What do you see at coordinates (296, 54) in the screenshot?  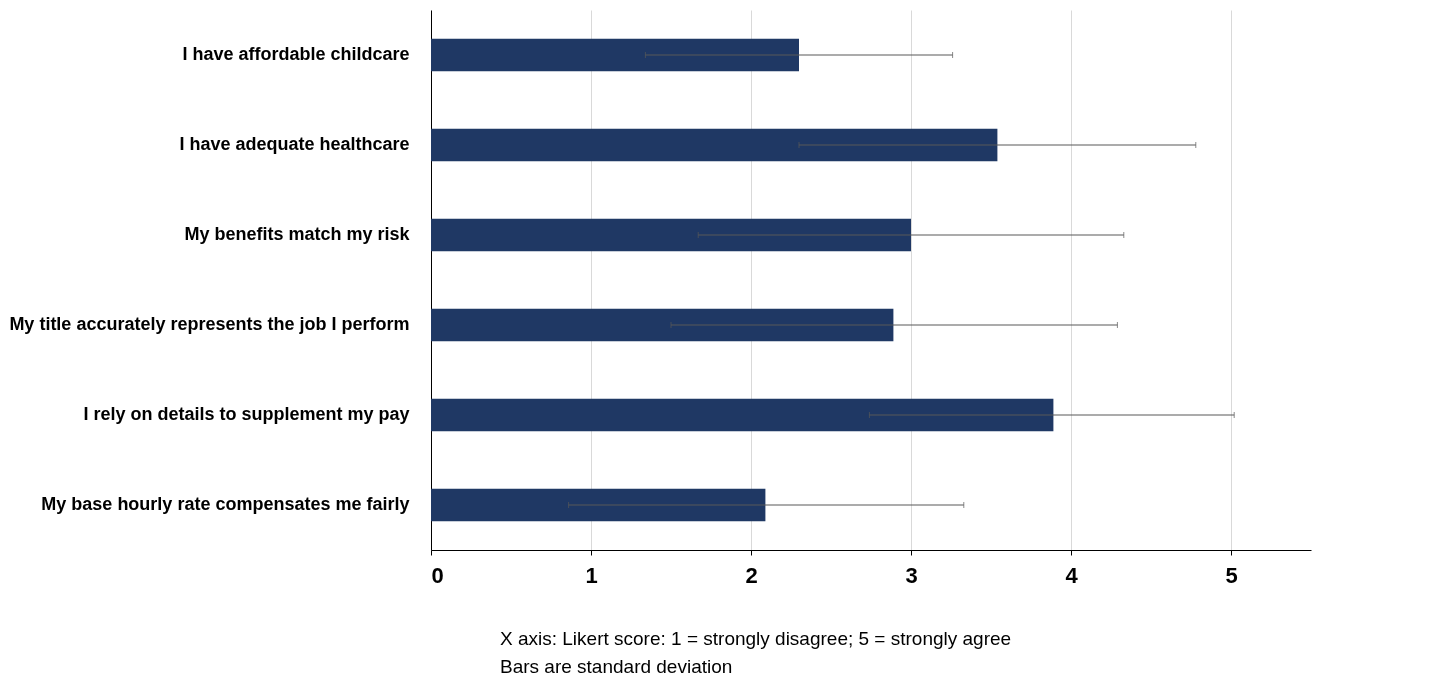 I see `y-tick-label: I have affordable childcare` at bounding box center [296, 54].